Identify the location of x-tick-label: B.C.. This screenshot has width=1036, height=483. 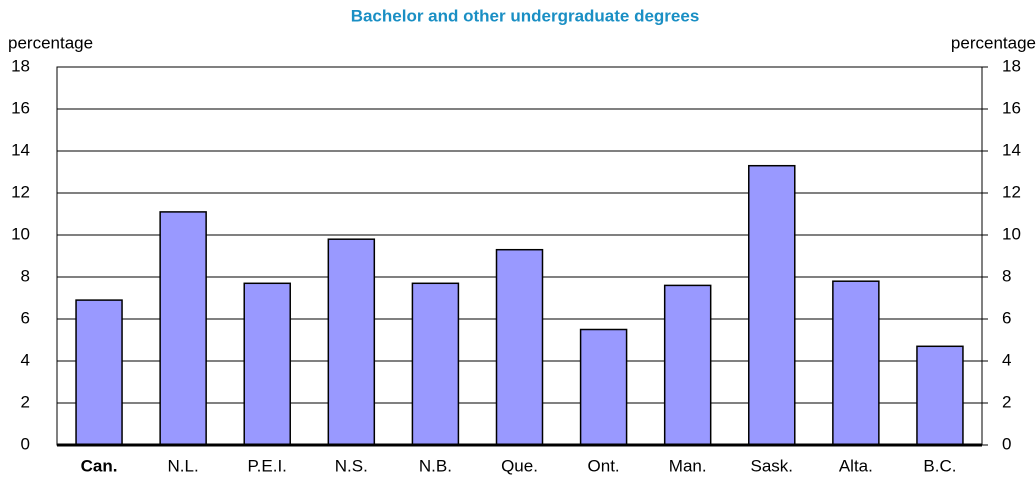
(939, 465).